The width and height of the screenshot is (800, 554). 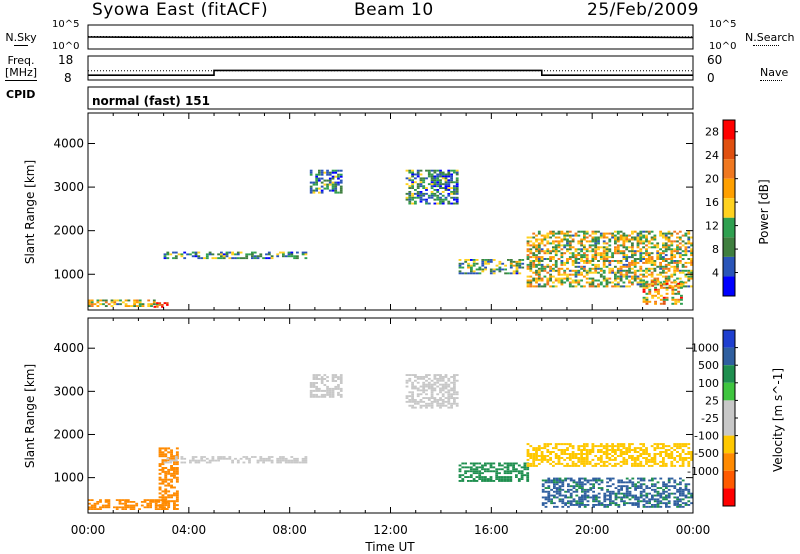 I want to click on colorbar-segment, so click(x=729, y=247).